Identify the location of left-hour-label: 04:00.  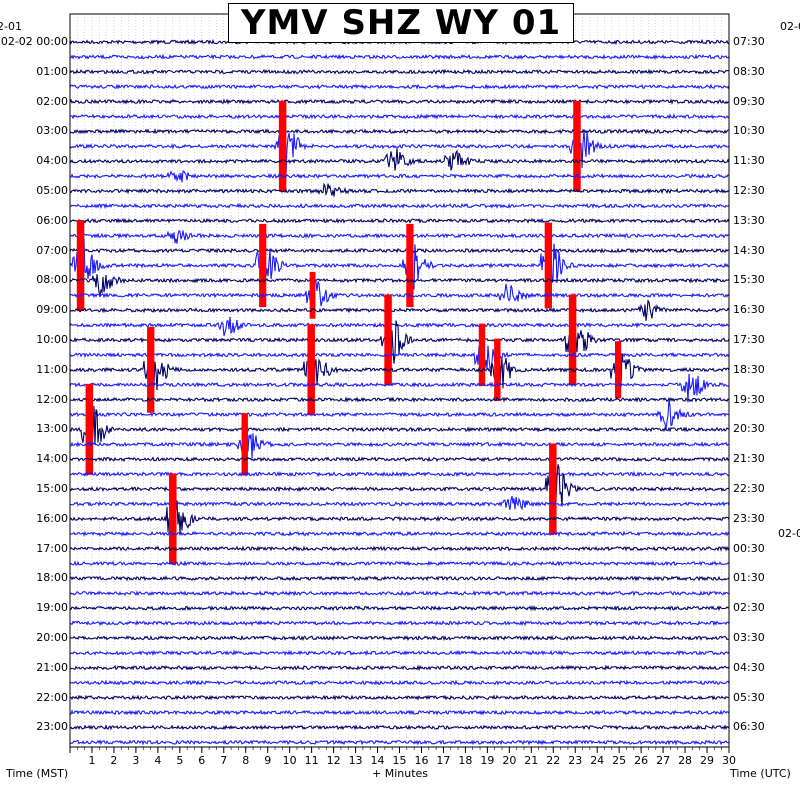
(52, 161).